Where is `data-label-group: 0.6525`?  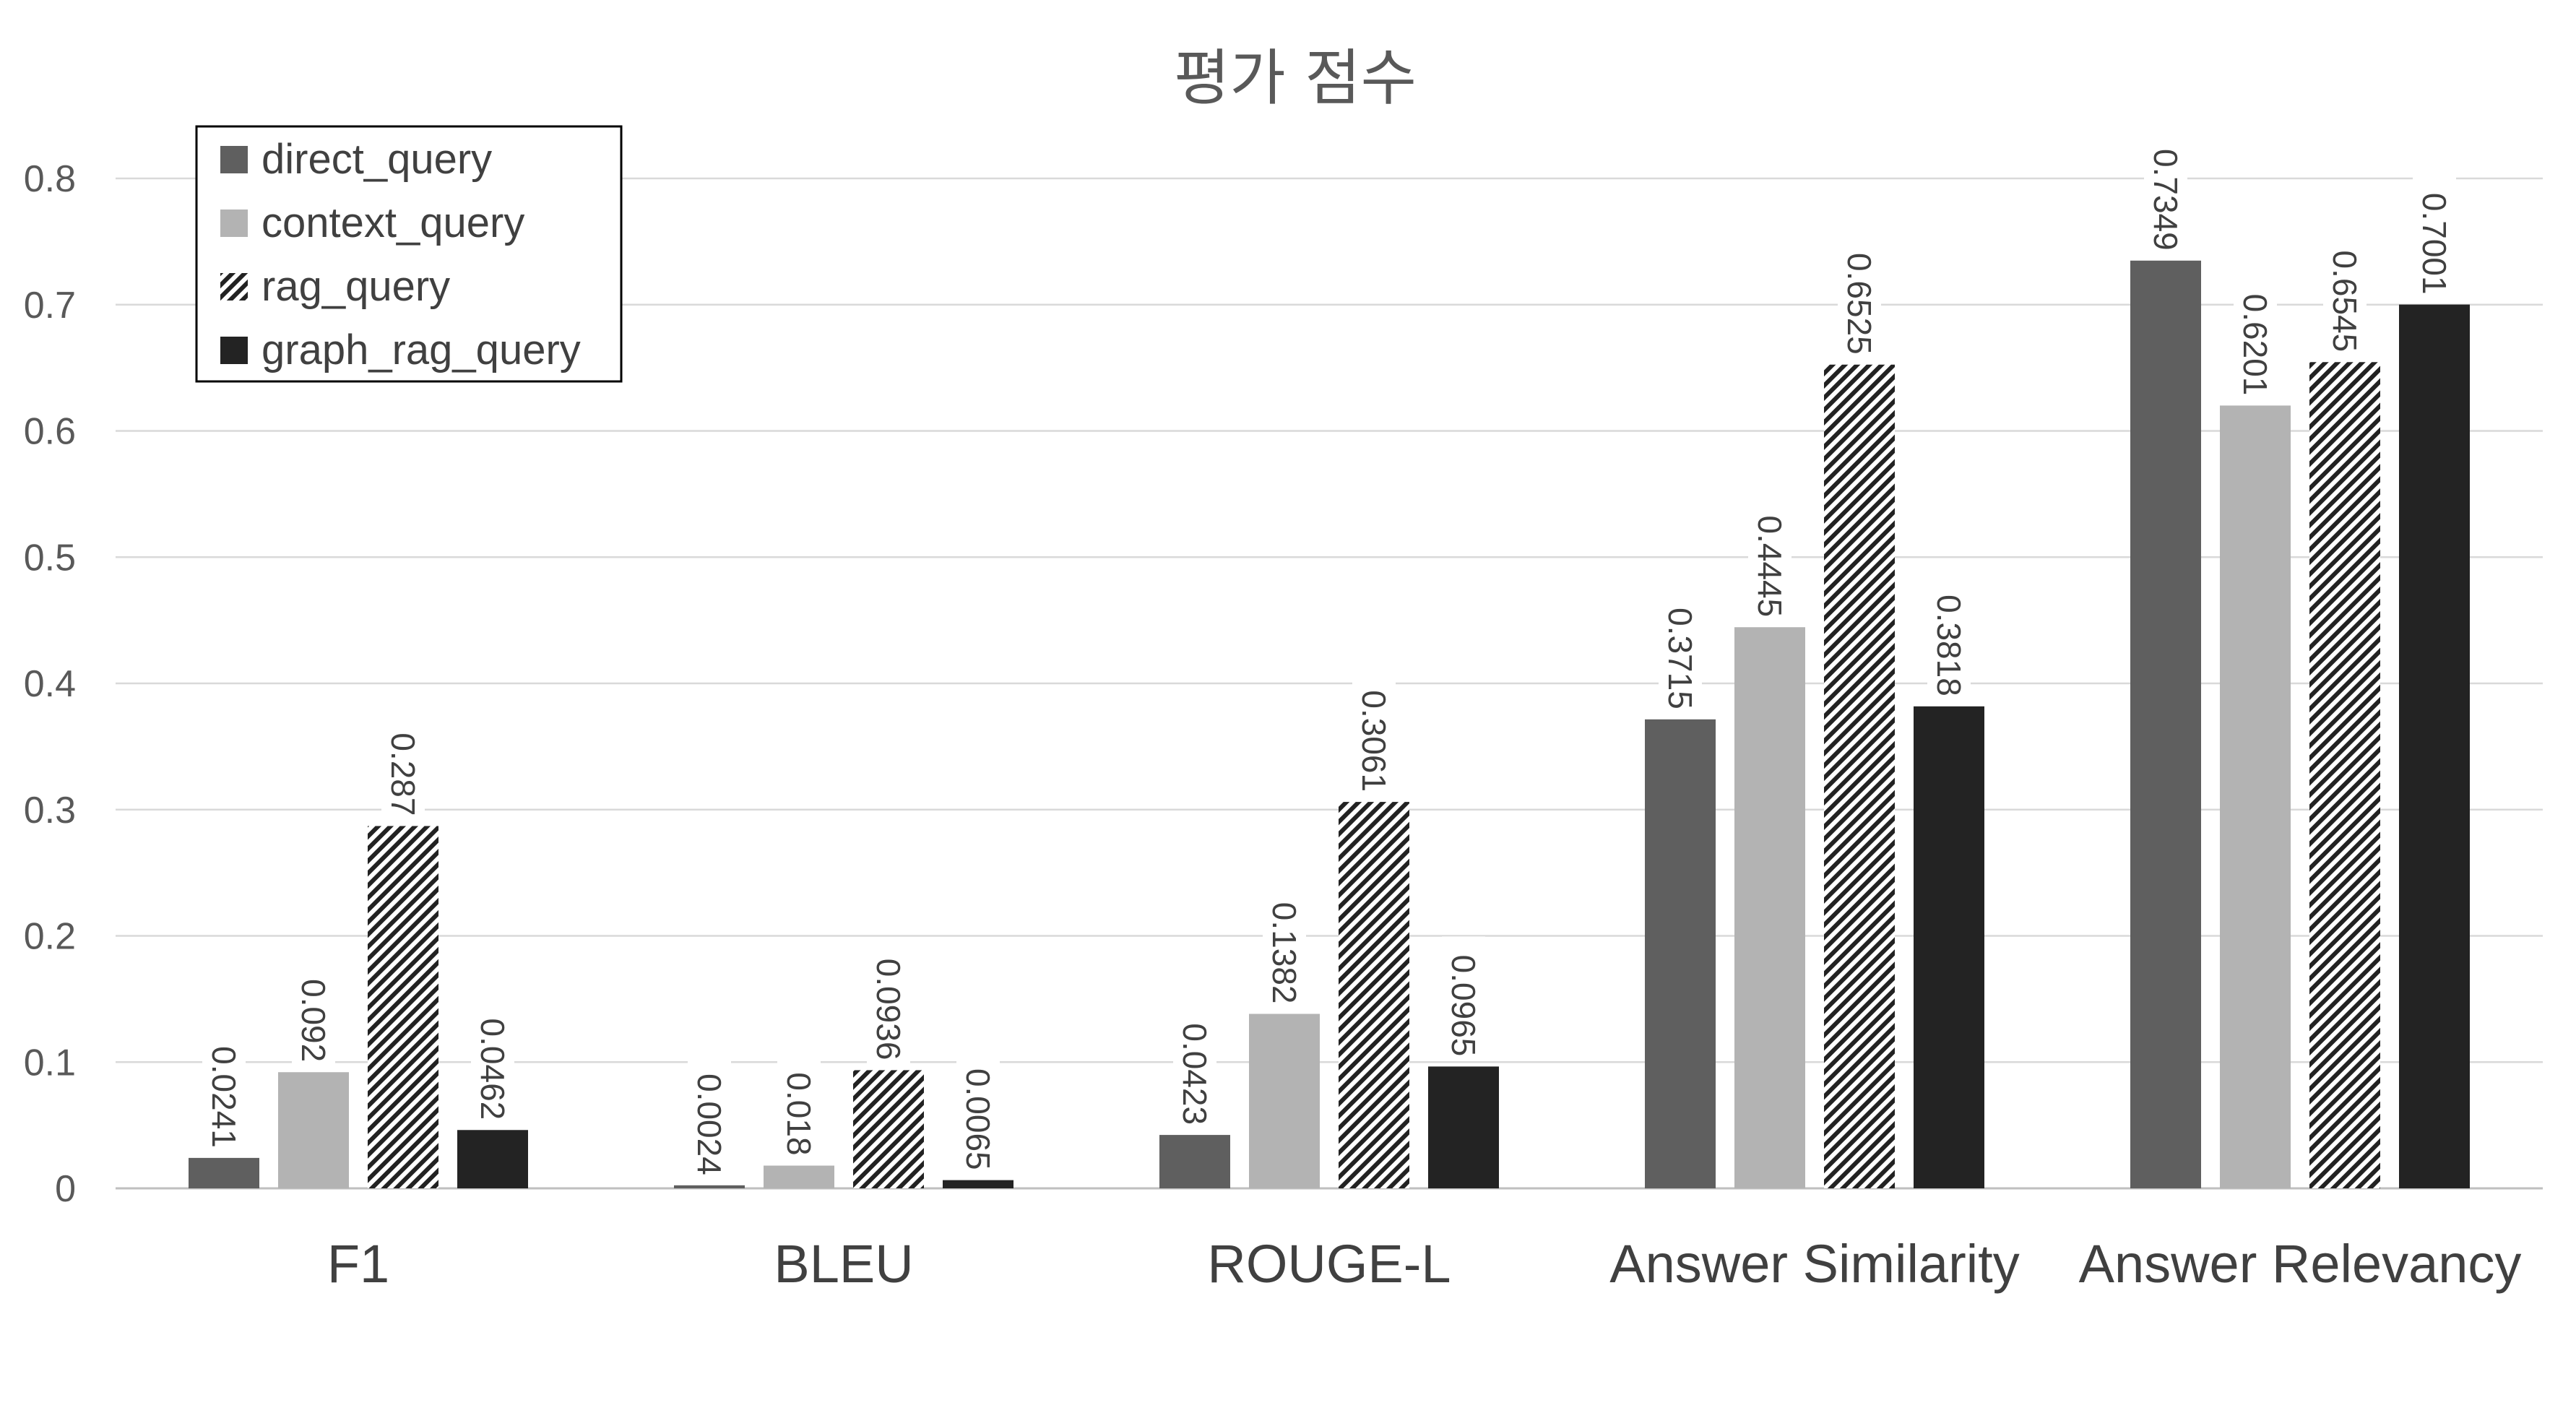
data-label-group: 0.6525 is located at coordinates (1859, 296).